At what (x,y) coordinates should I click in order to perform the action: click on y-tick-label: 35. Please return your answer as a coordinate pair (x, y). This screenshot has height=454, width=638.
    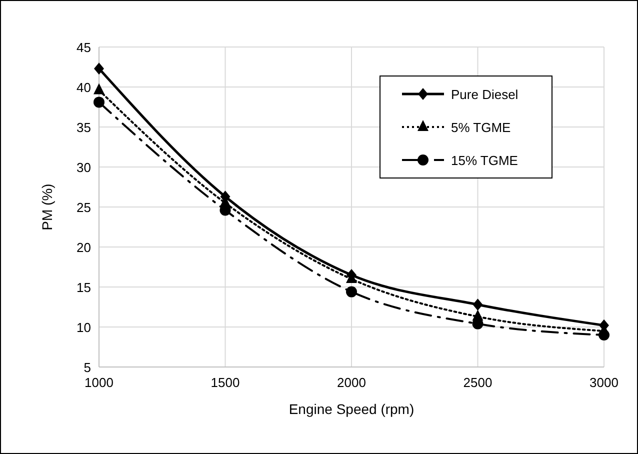
    Looking at the image, I should click on (83, 127).